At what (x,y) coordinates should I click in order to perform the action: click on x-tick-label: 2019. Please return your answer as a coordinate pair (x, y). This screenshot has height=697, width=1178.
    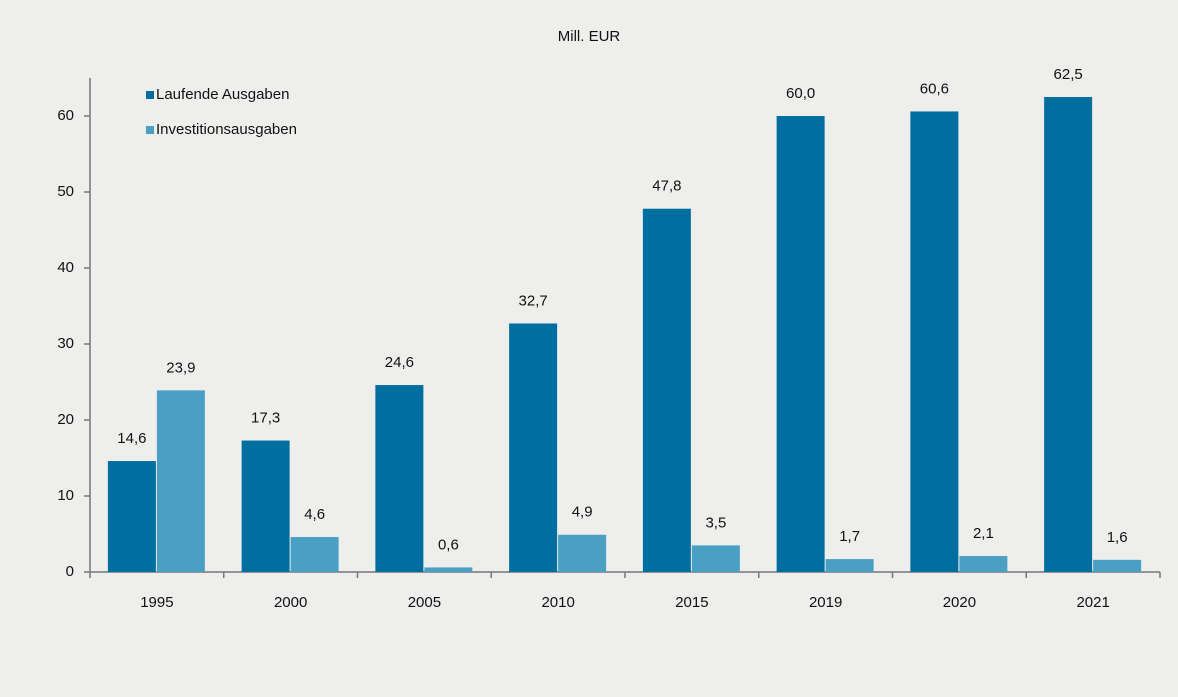
    Looking at the image, I should click on (825, 602).